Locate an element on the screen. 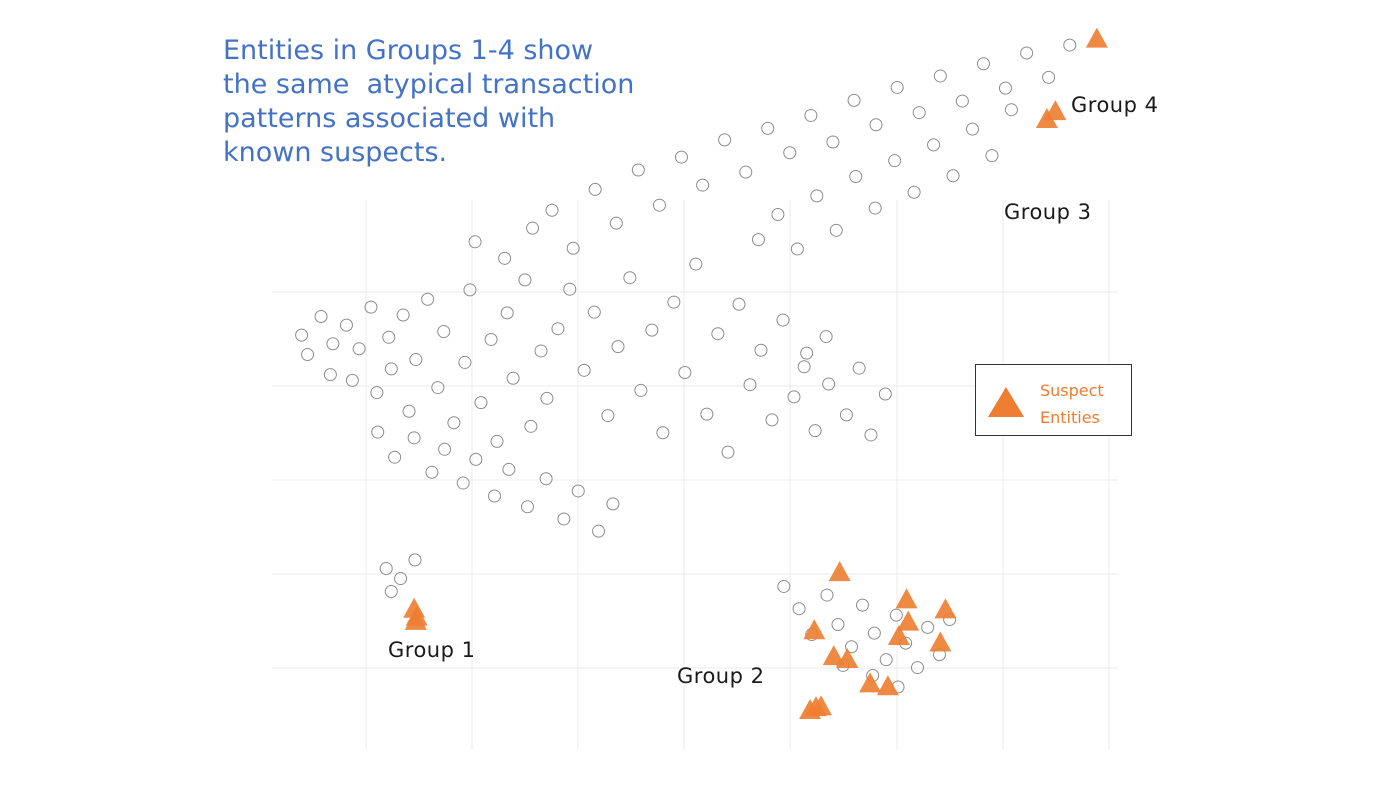 Image resolution: width=1400 pixels, height=787 pixels. headline-line-4: known suspects. is located at coordinates (335, 152).